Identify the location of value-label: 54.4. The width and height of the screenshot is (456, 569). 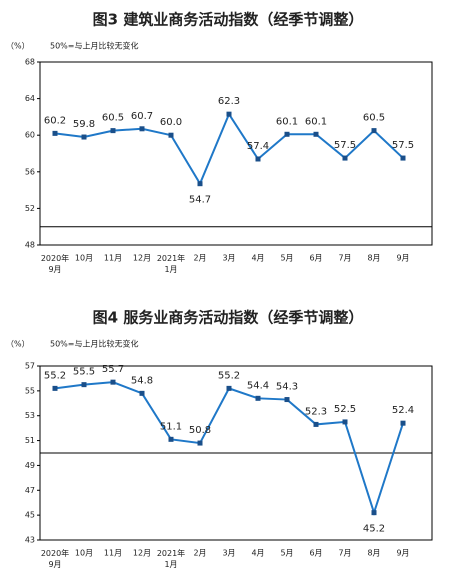
(258, 385).